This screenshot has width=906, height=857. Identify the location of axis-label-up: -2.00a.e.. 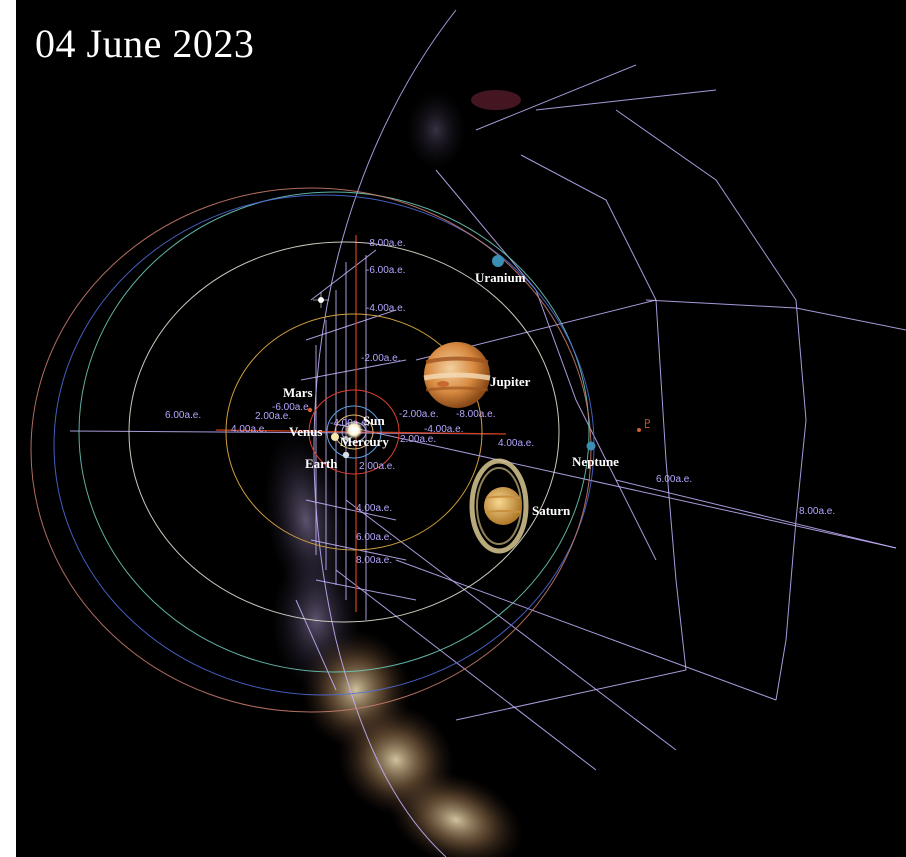
(380, 358).